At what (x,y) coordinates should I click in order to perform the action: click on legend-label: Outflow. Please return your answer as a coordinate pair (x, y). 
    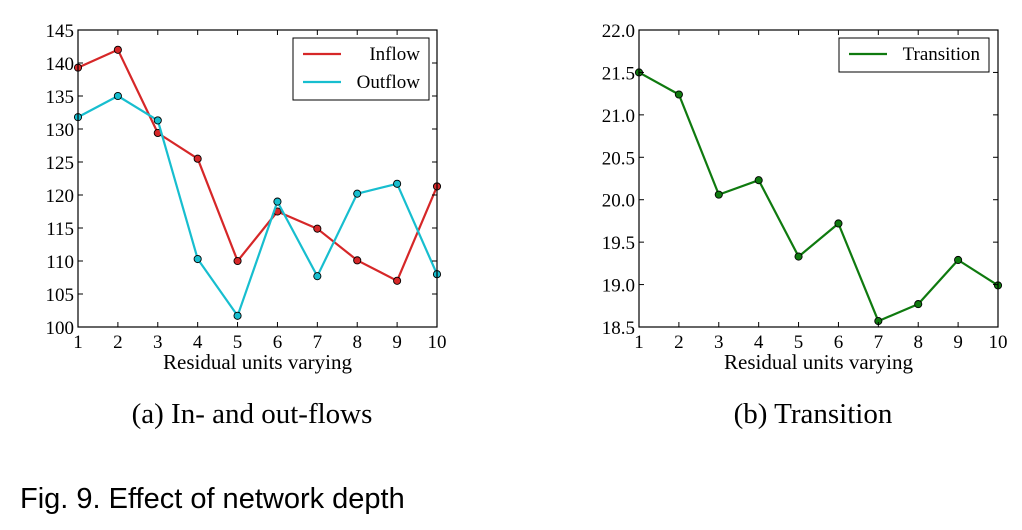
    Looking at the image, I should click on (389, 82).